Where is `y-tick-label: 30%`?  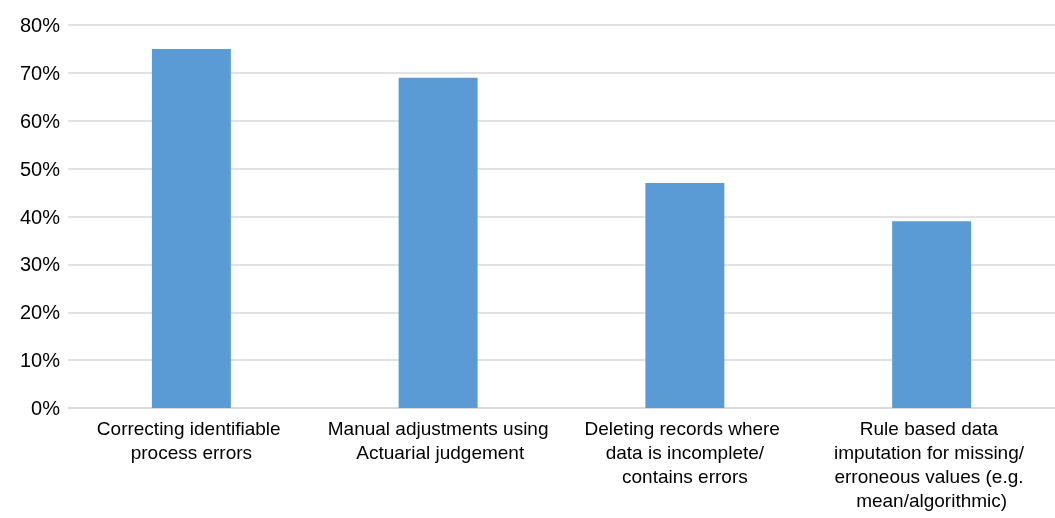 y-tick-label: 30% is located at coordinates (40, 264).